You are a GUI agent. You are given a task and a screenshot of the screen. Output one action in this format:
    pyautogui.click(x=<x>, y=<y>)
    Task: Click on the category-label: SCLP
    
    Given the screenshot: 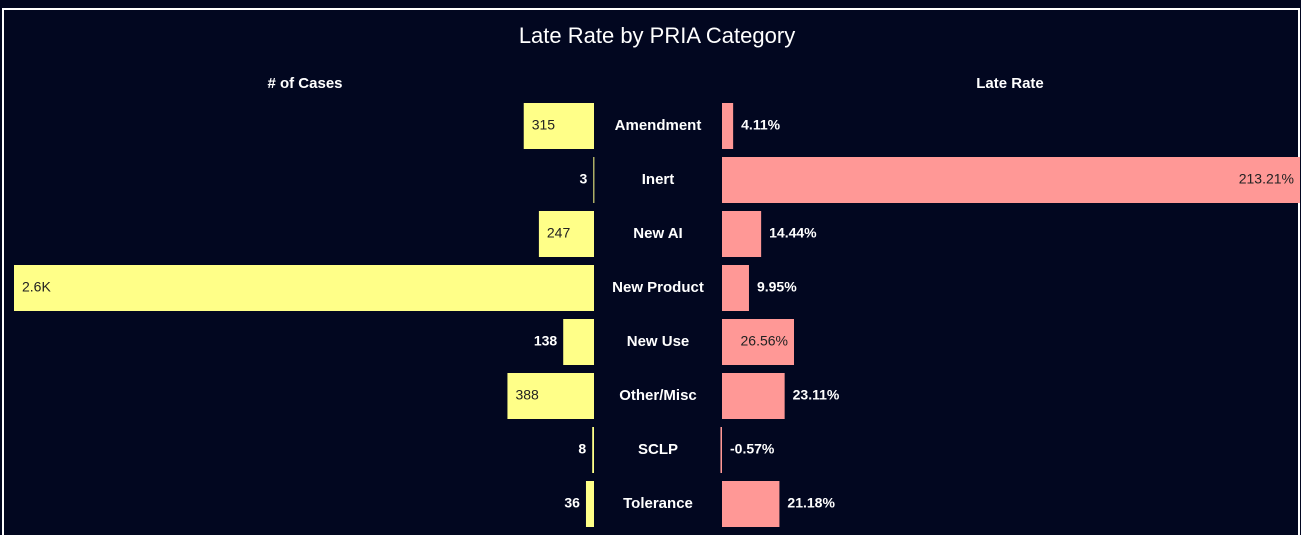 What is the action you would take?
    pyautogui.click(x=658, y=449)
    